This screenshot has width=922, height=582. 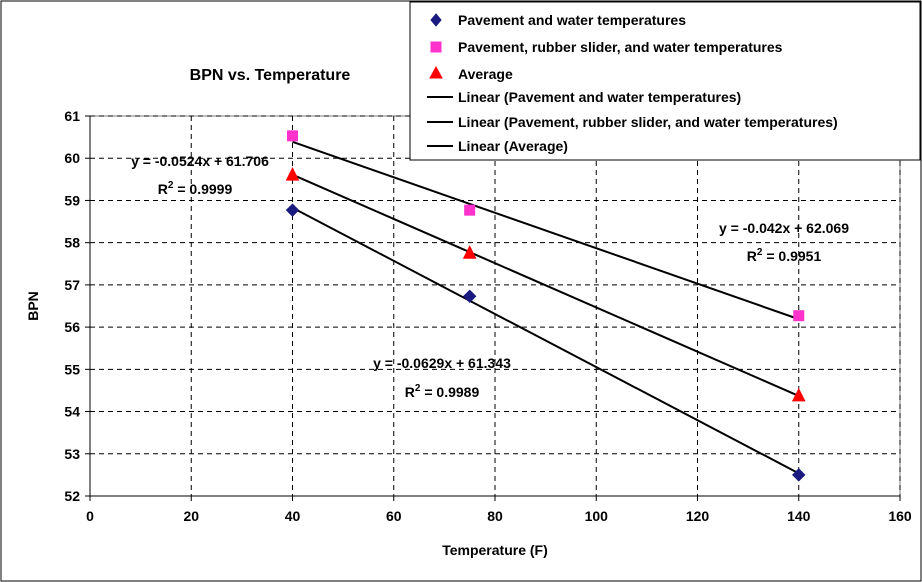 I want to click on x-tick-label: 40, so click(x=293, y=516).